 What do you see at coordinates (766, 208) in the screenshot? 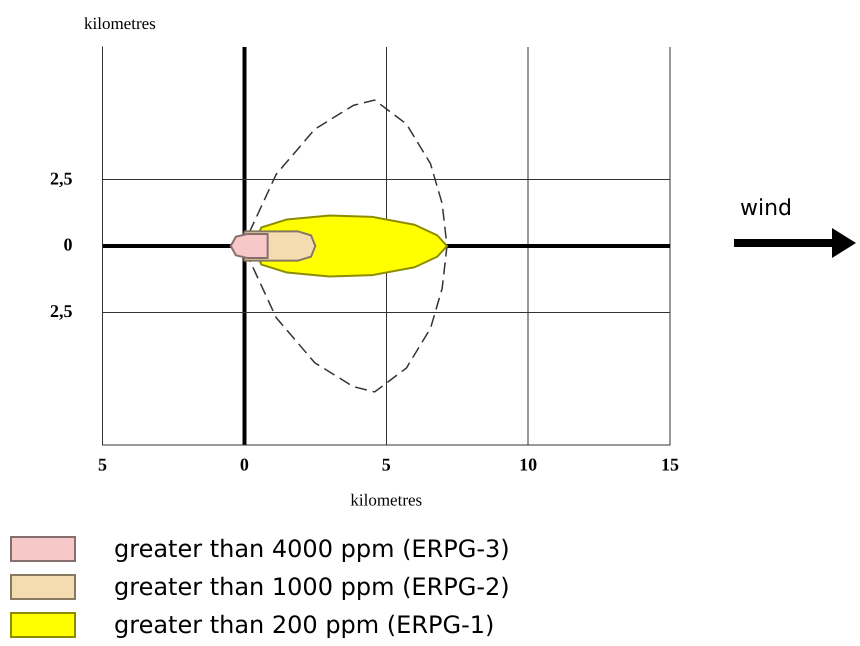
I see `text: wind` at bounding box center [766, 208].